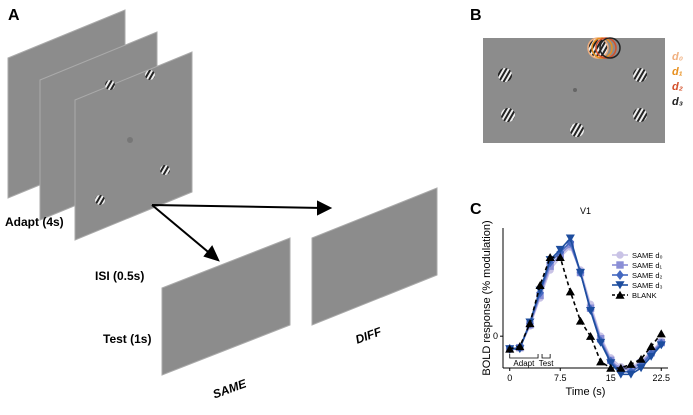  I want to click on panel-label: B, so click(476, 15).